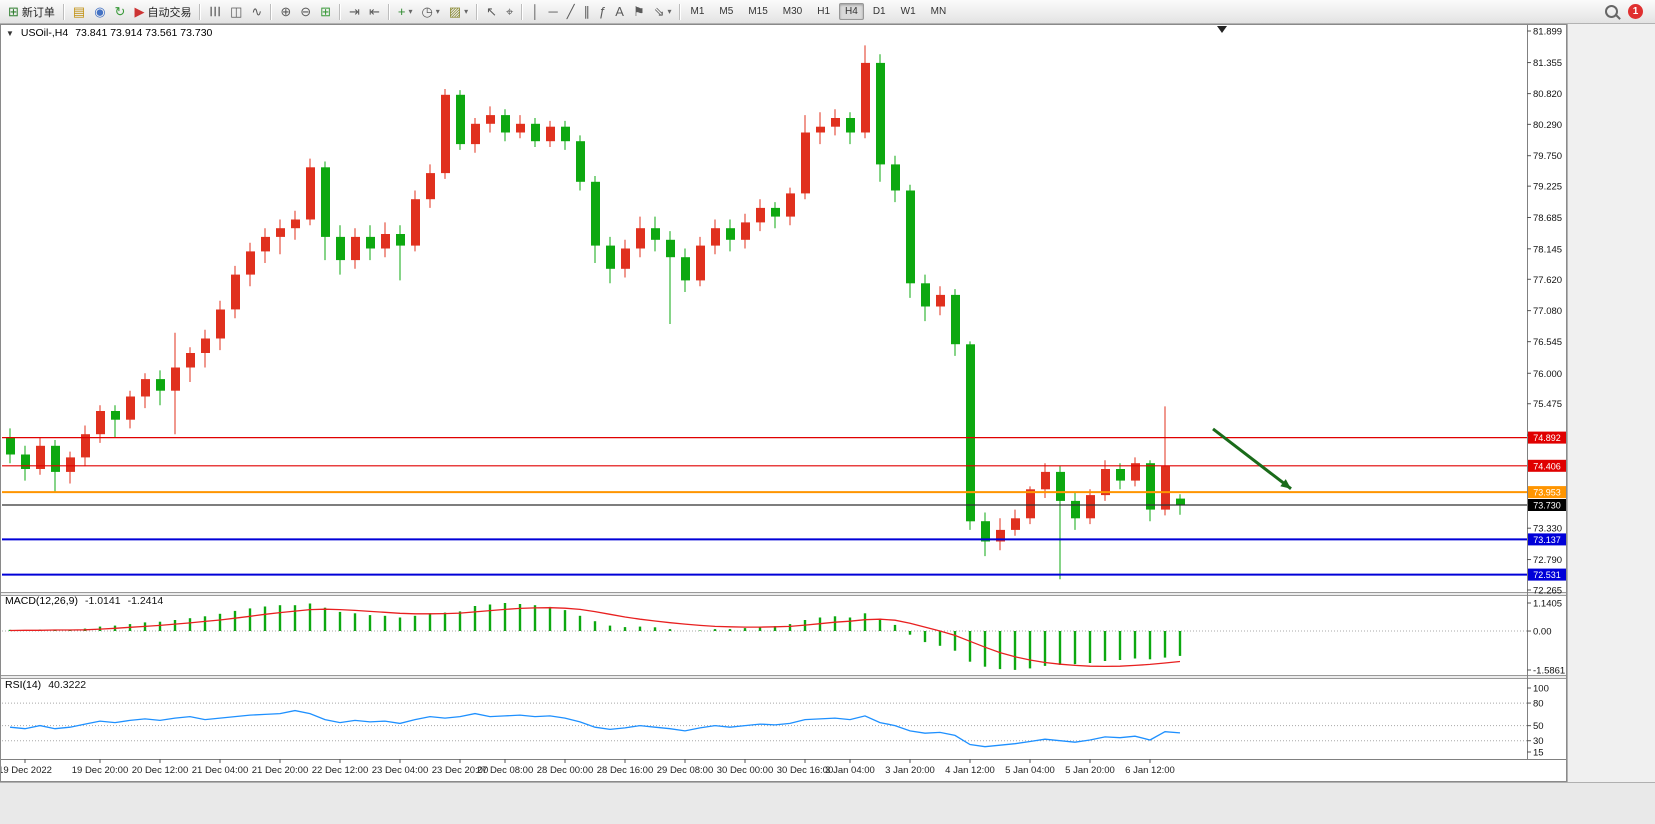 The height and width of the screenshot is (824, 1655). I want to click on zoom-in-icon: ⊕, so click(285, 12).